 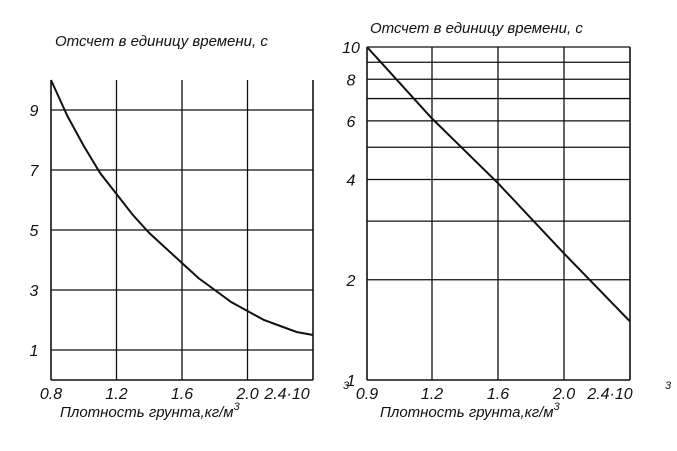 I want to click on left-x-tick-label: 1.2, so click(x=116, y=394).